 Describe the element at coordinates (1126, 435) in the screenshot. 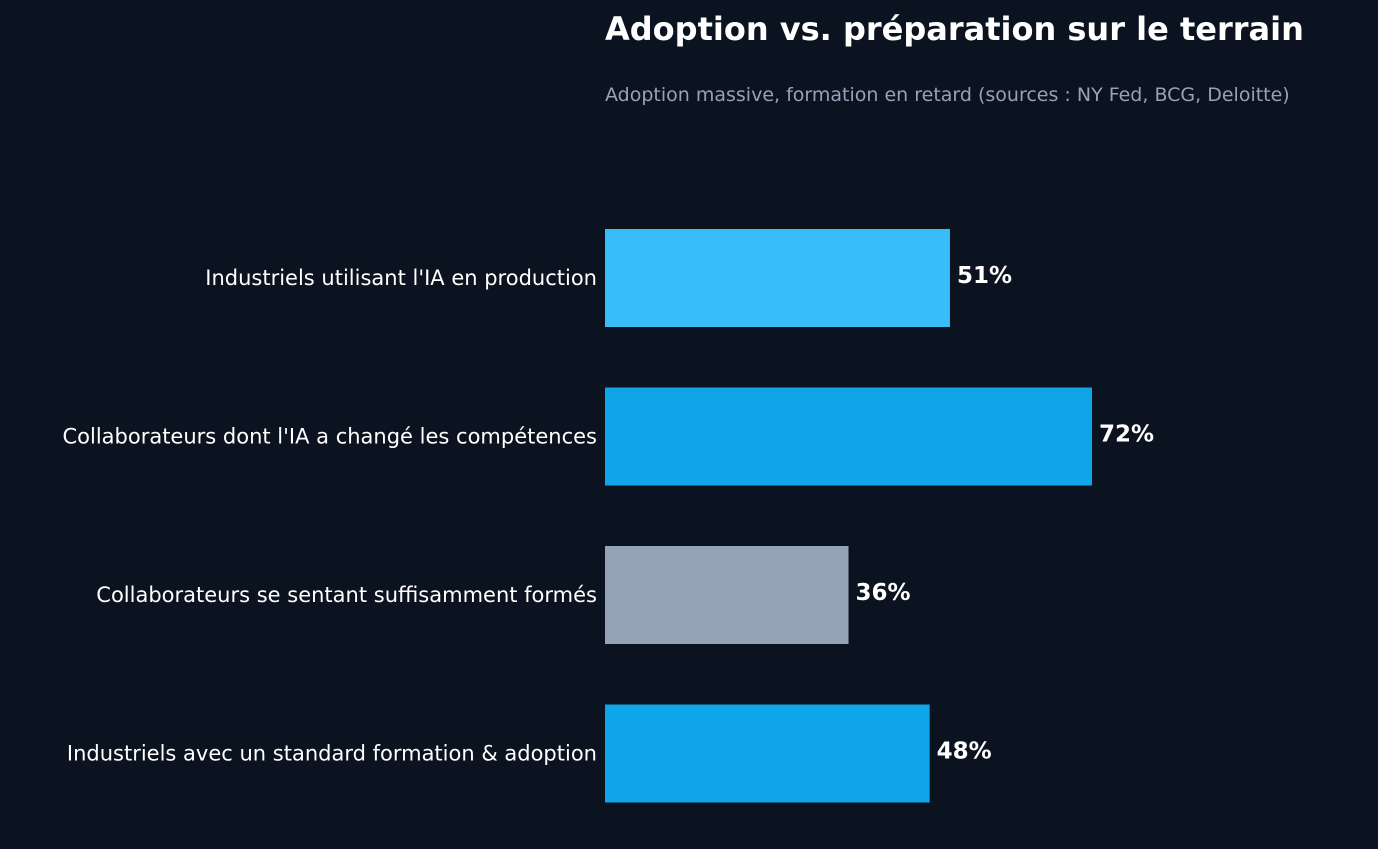

I see `value-label-2: 72%` at that location.